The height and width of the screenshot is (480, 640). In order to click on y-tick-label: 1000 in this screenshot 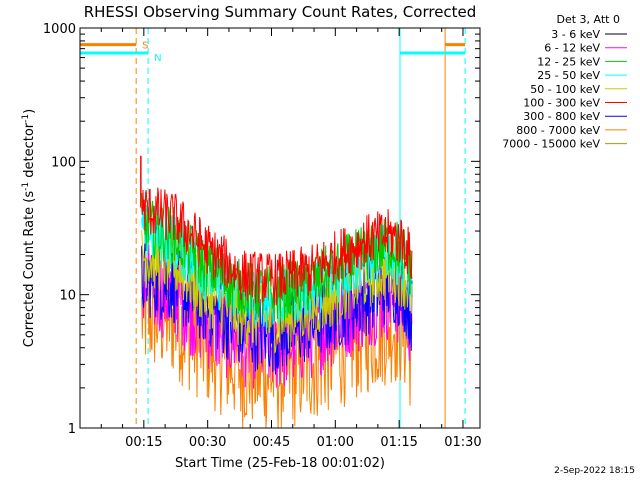, I will do `click(59, 29)`.